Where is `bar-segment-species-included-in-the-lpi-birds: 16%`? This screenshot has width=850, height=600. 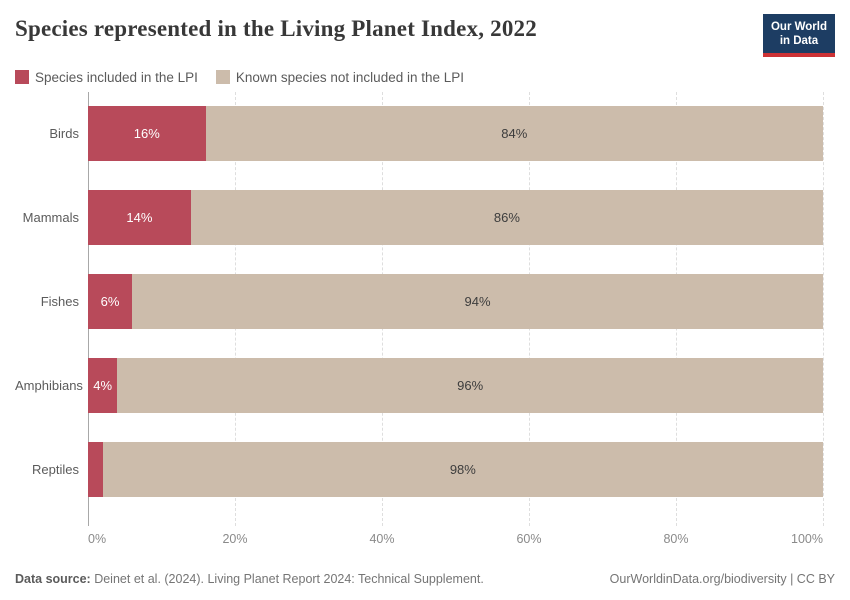 bar-segment-species-included-in-the-lpi-birds: 16% is located at coordinates (147, 134).